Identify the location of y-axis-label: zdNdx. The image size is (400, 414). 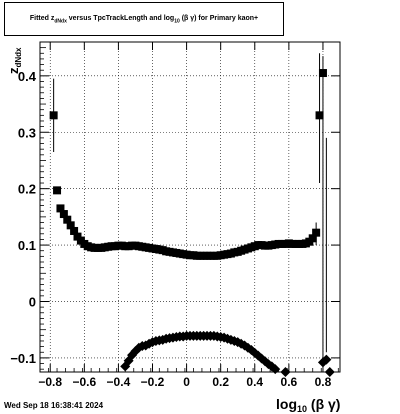
(14, 60).